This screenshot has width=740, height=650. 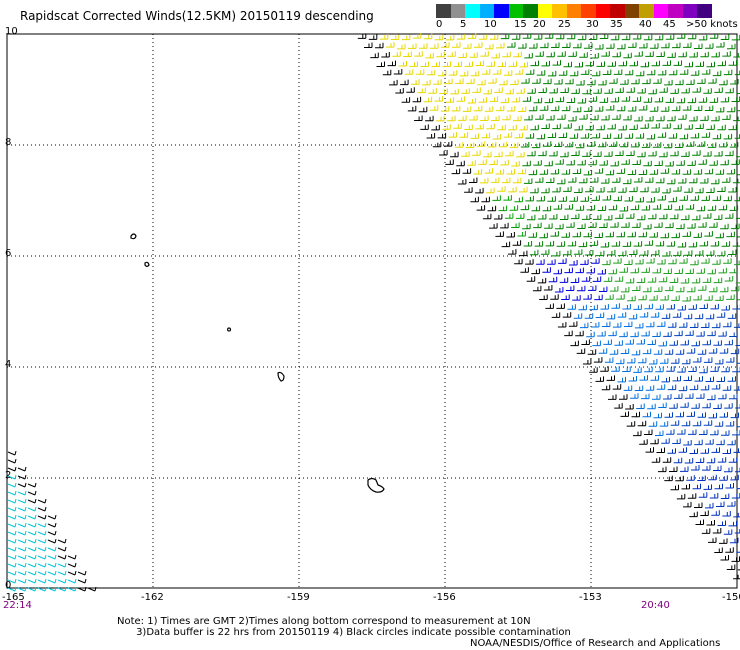 What do you see at coordinates (592, 24) in the screenshot?
I see `legend-label: 30` at bounding box center [592, 24].